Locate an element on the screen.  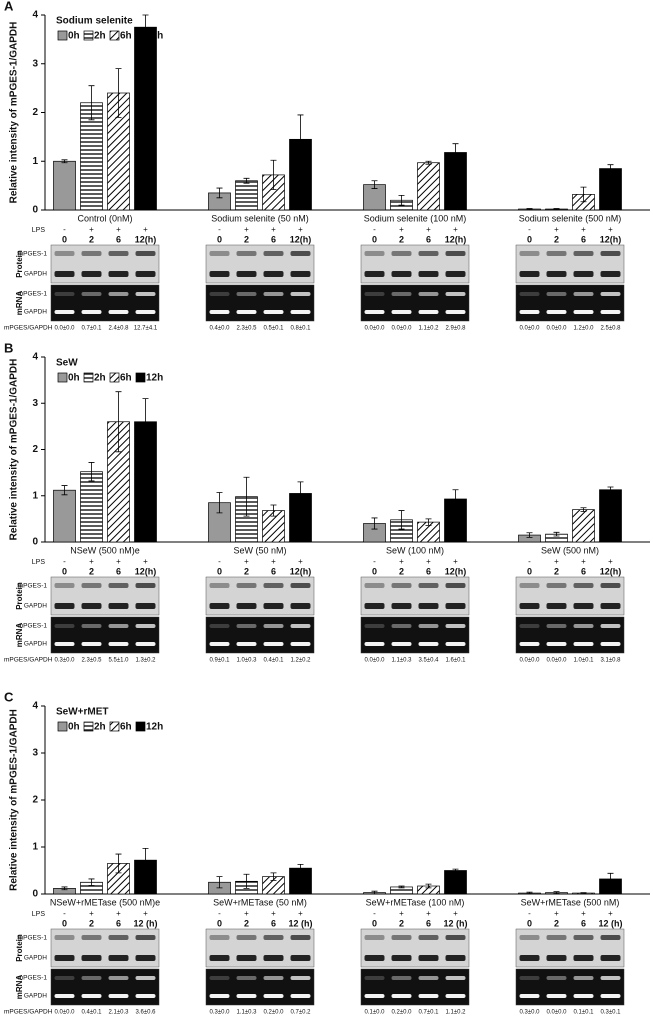
ratio-value: 0.0±0.0 is located at coordinates (557, 661).